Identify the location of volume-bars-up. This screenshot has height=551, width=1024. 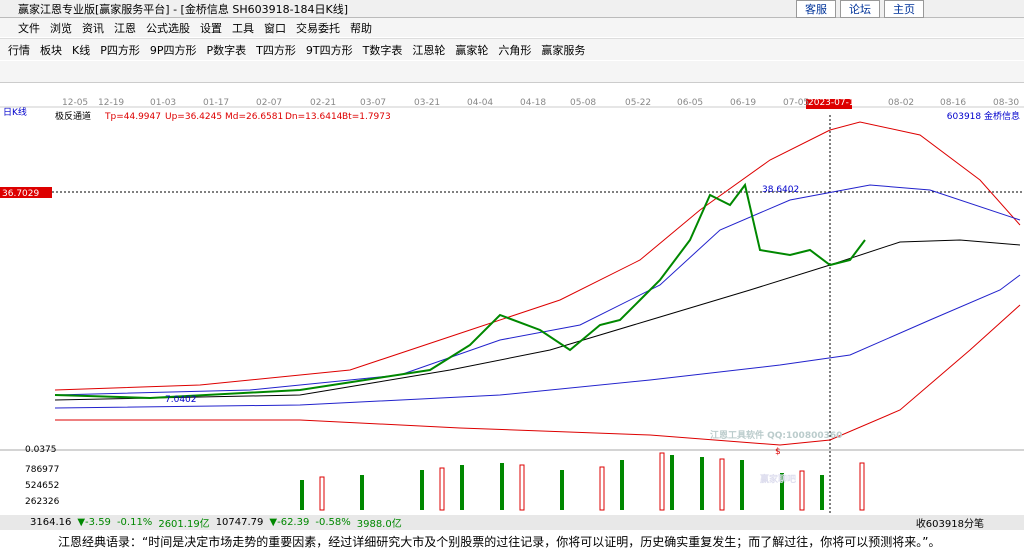
(592, 481).